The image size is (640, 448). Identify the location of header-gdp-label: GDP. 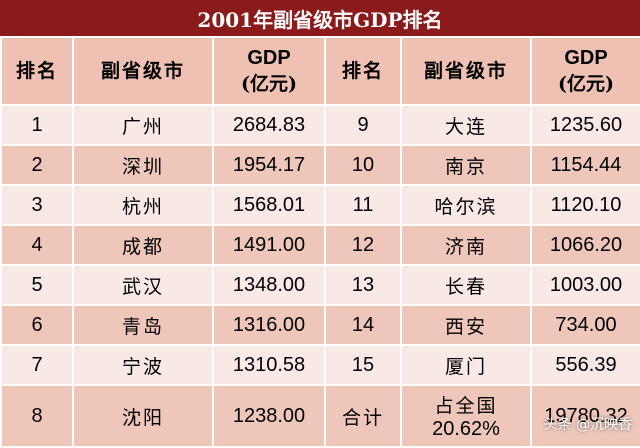
(269, 58).